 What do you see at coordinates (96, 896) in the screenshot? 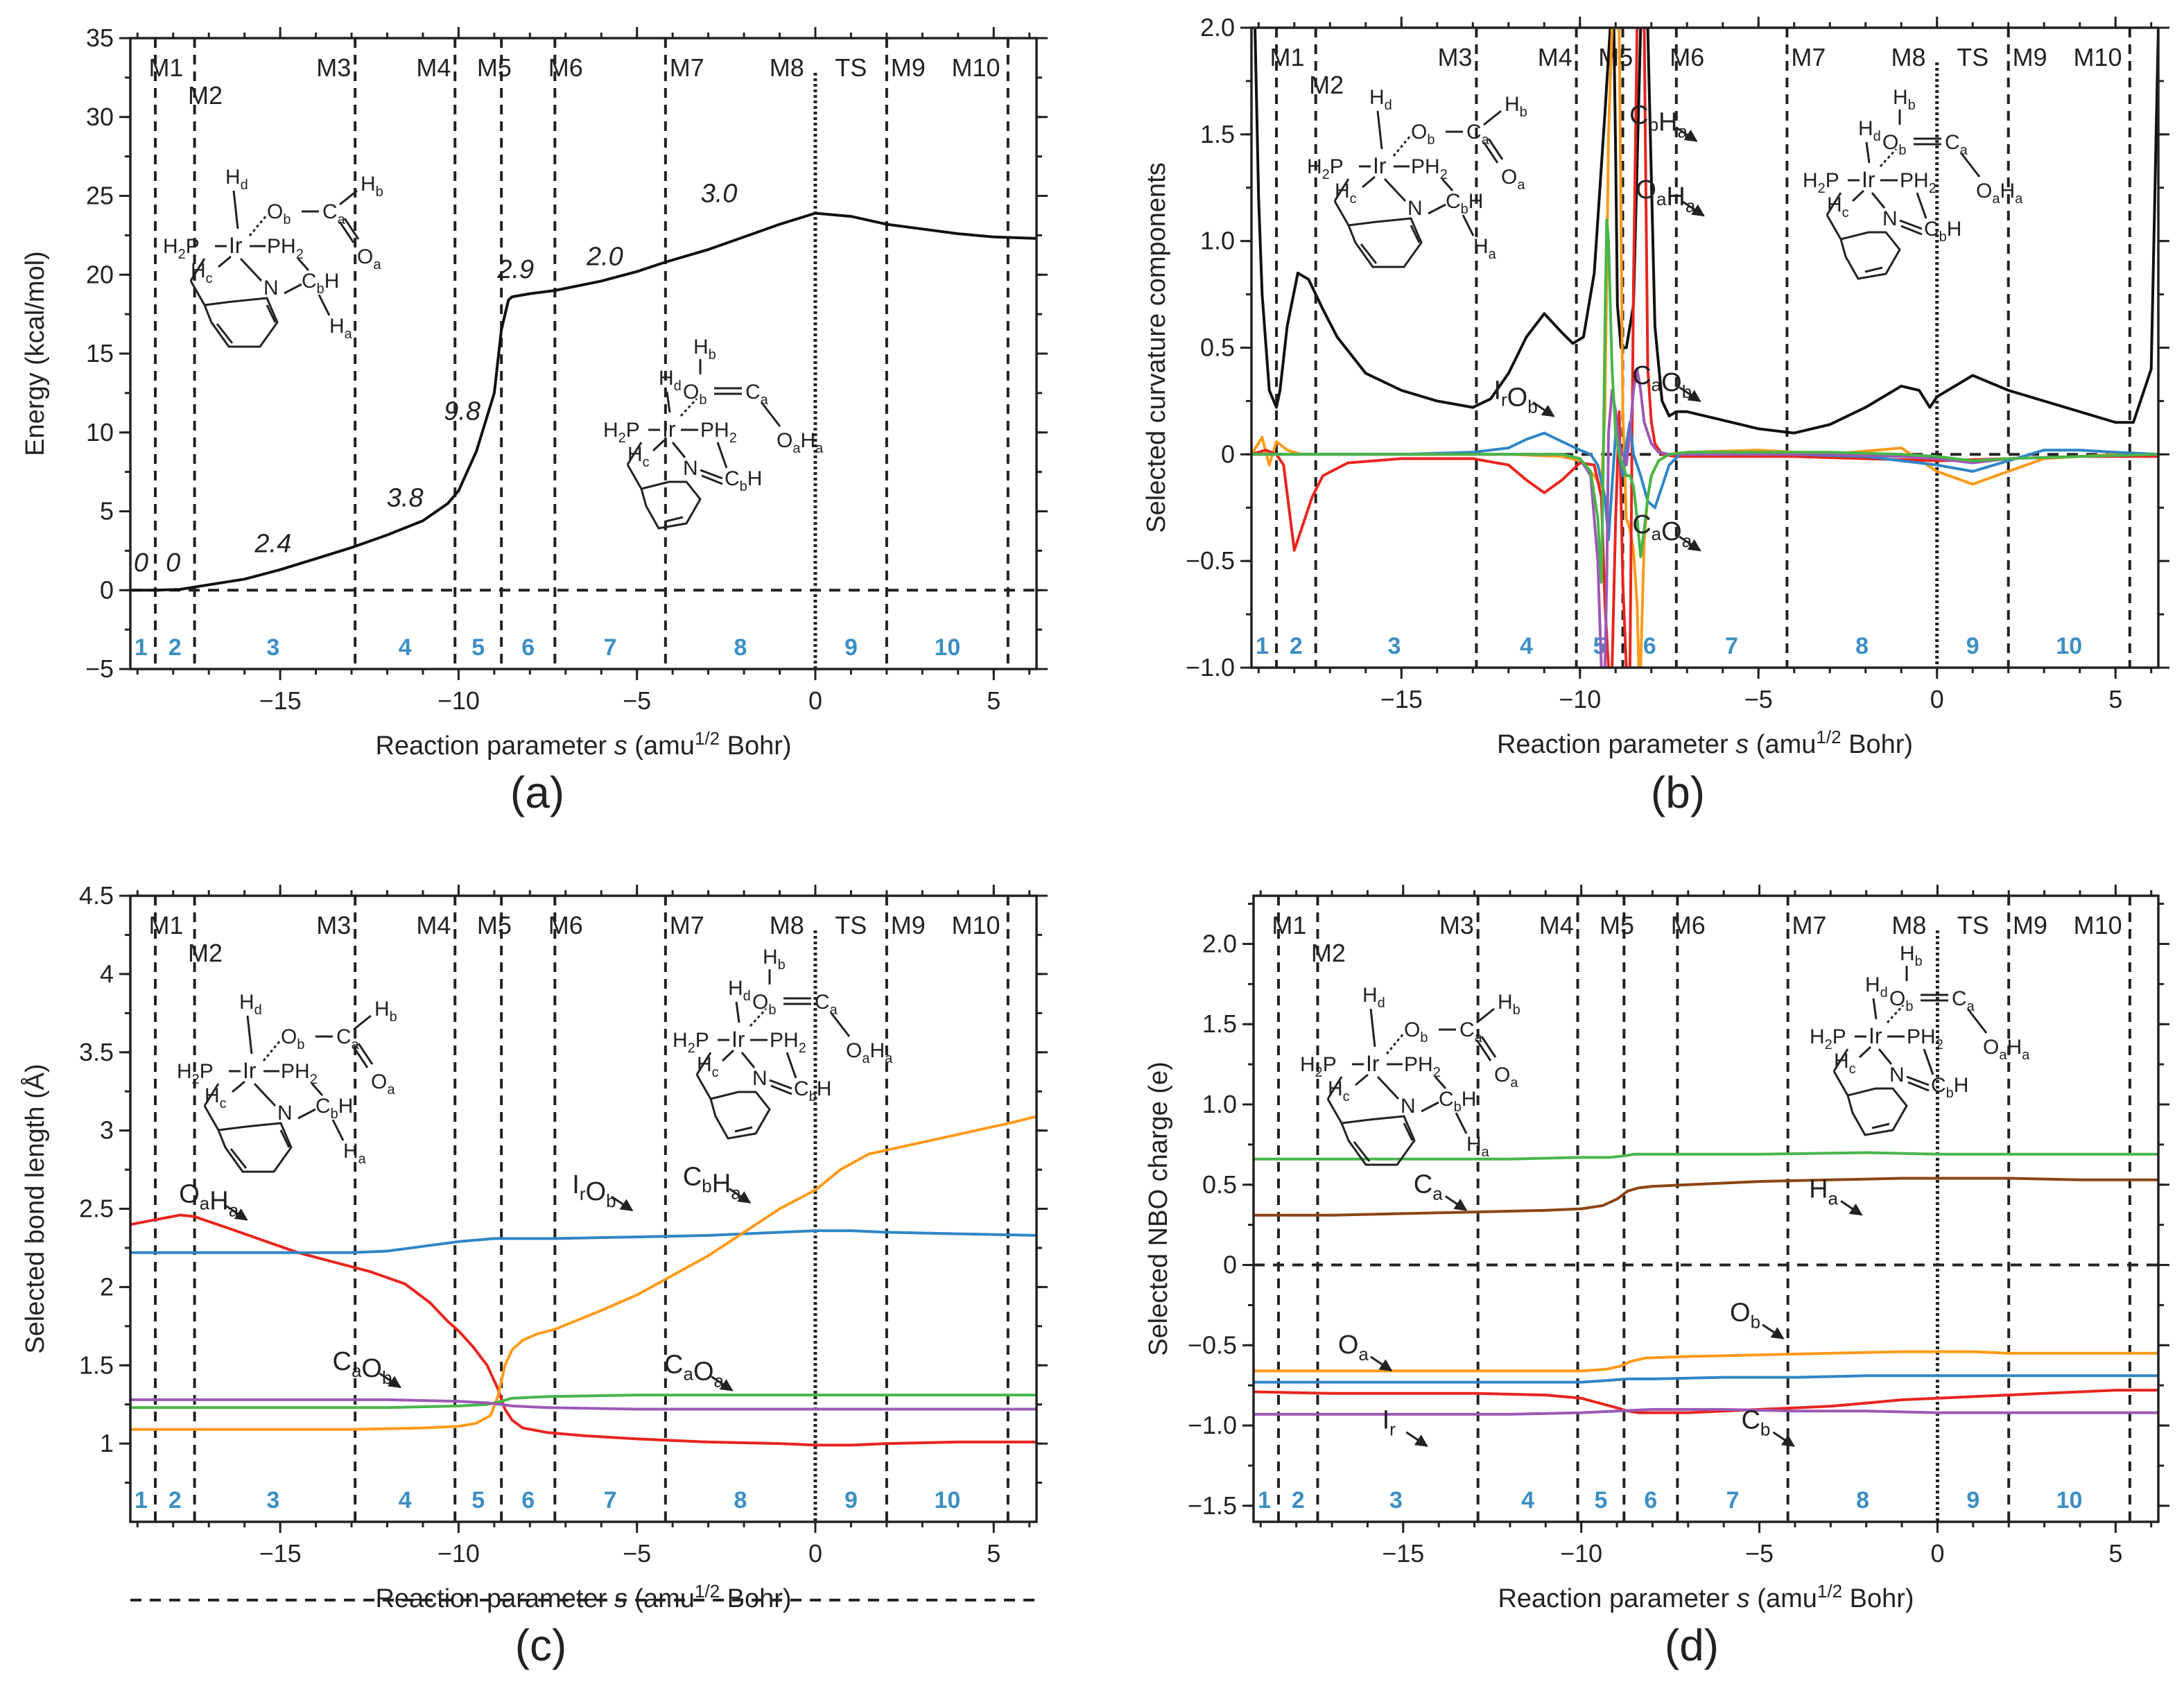
I see `y-tick-label: 4.5` at bounding box center [96, 896].